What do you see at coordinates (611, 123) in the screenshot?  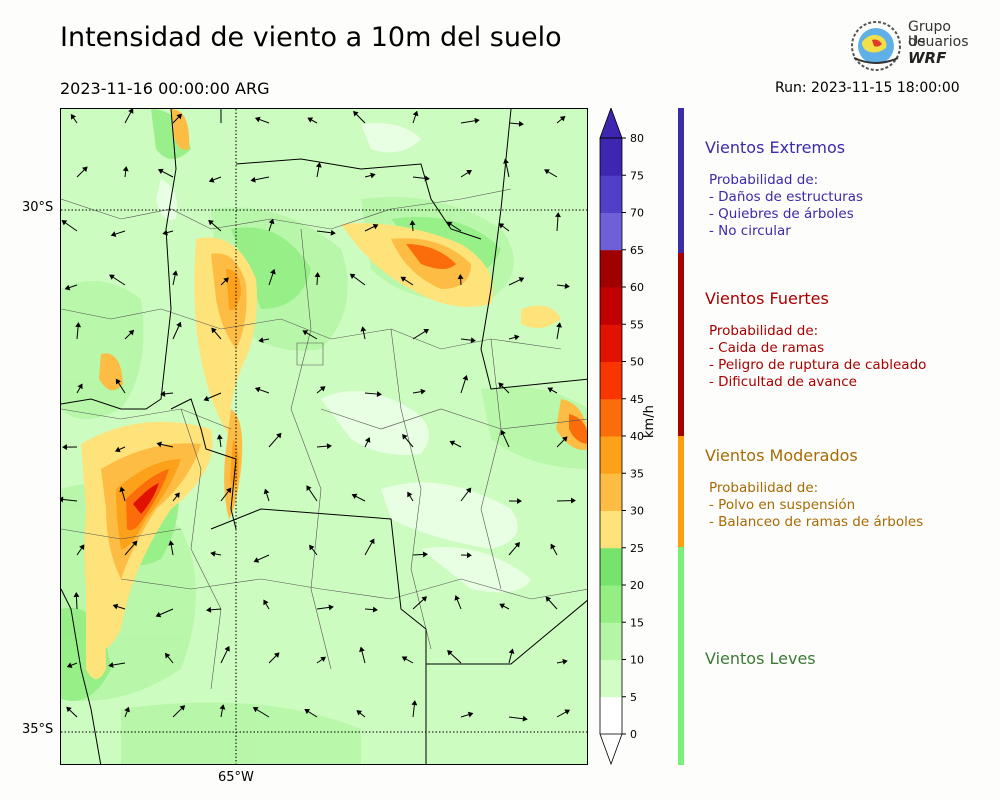 I see `colorbar-extend-high` at bounding box center [611, 123].